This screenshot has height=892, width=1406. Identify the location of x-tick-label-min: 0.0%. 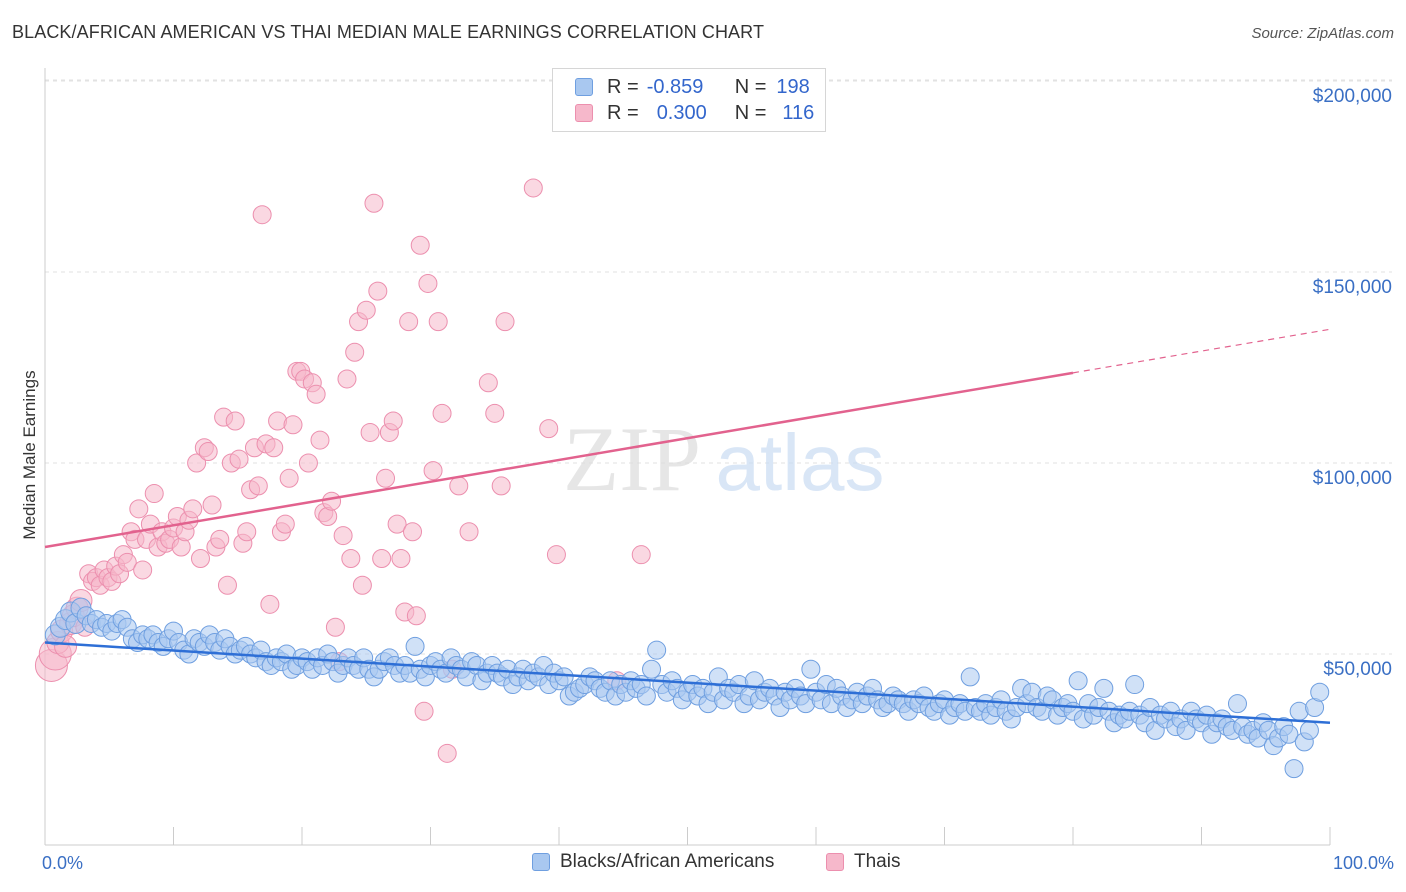
(63, 863).